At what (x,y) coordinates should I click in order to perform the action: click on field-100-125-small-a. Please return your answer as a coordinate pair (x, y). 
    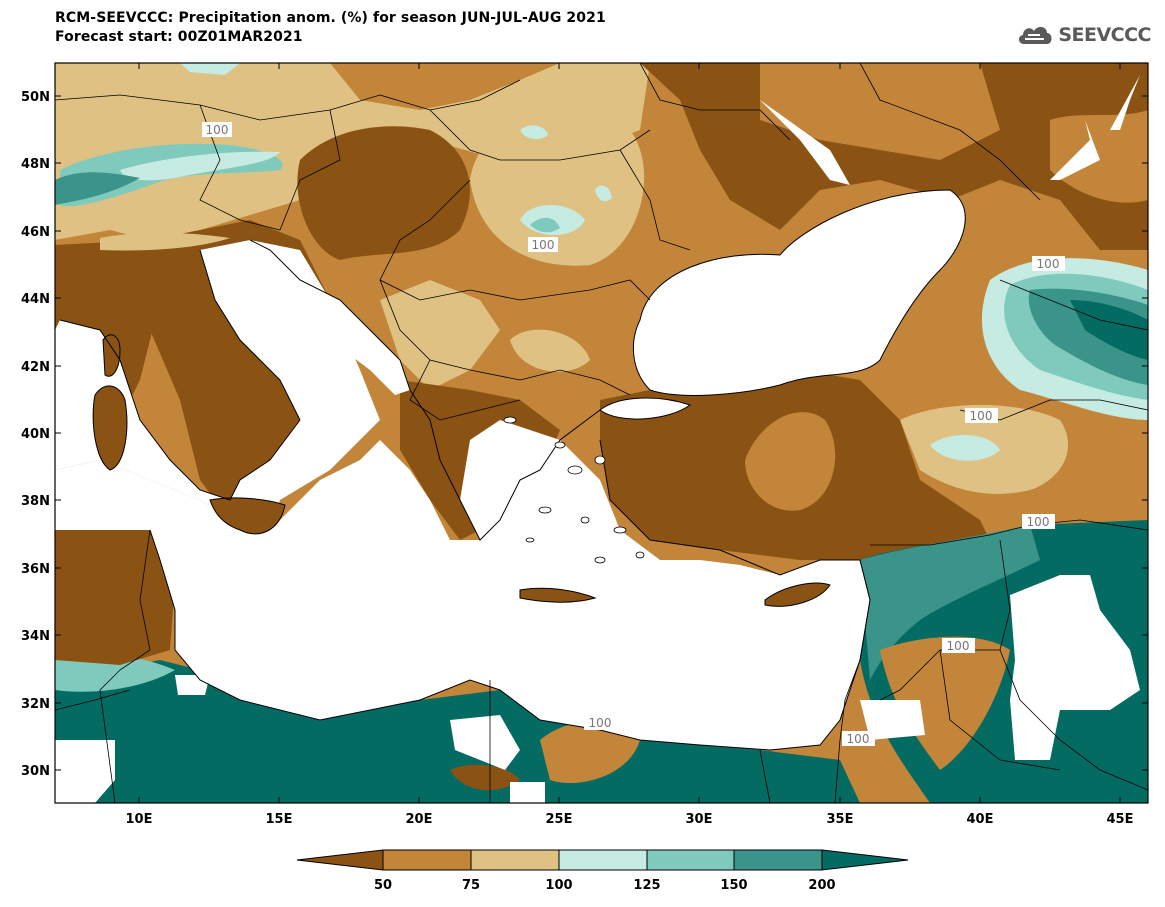
    Looking at the image, I should click on (534, 132).